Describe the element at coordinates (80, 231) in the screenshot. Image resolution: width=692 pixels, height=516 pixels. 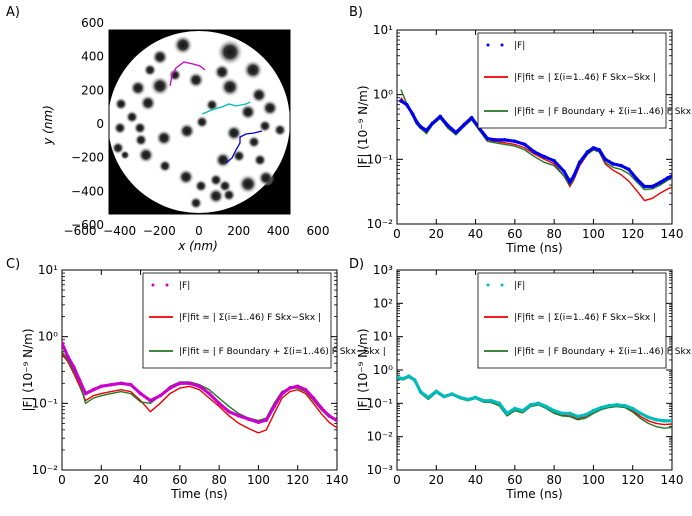
I see `panel-a-xtick: −600` at that location.